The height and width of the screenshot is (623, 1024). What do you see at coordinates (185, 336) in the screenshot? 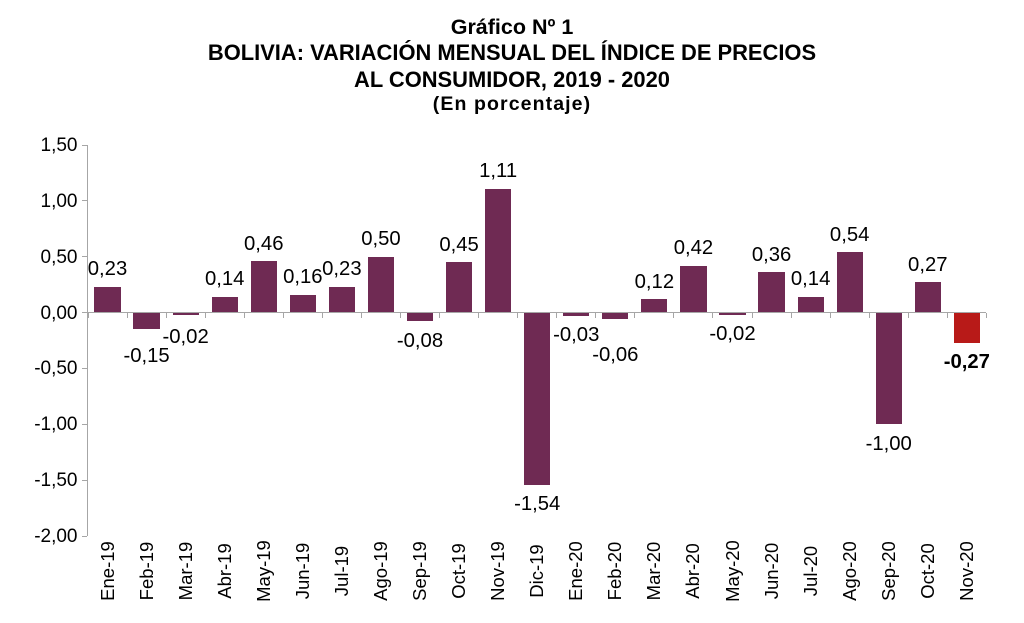
I see `bar-value-label-Mar-19: -0,02` at bounding box center [185, 336].